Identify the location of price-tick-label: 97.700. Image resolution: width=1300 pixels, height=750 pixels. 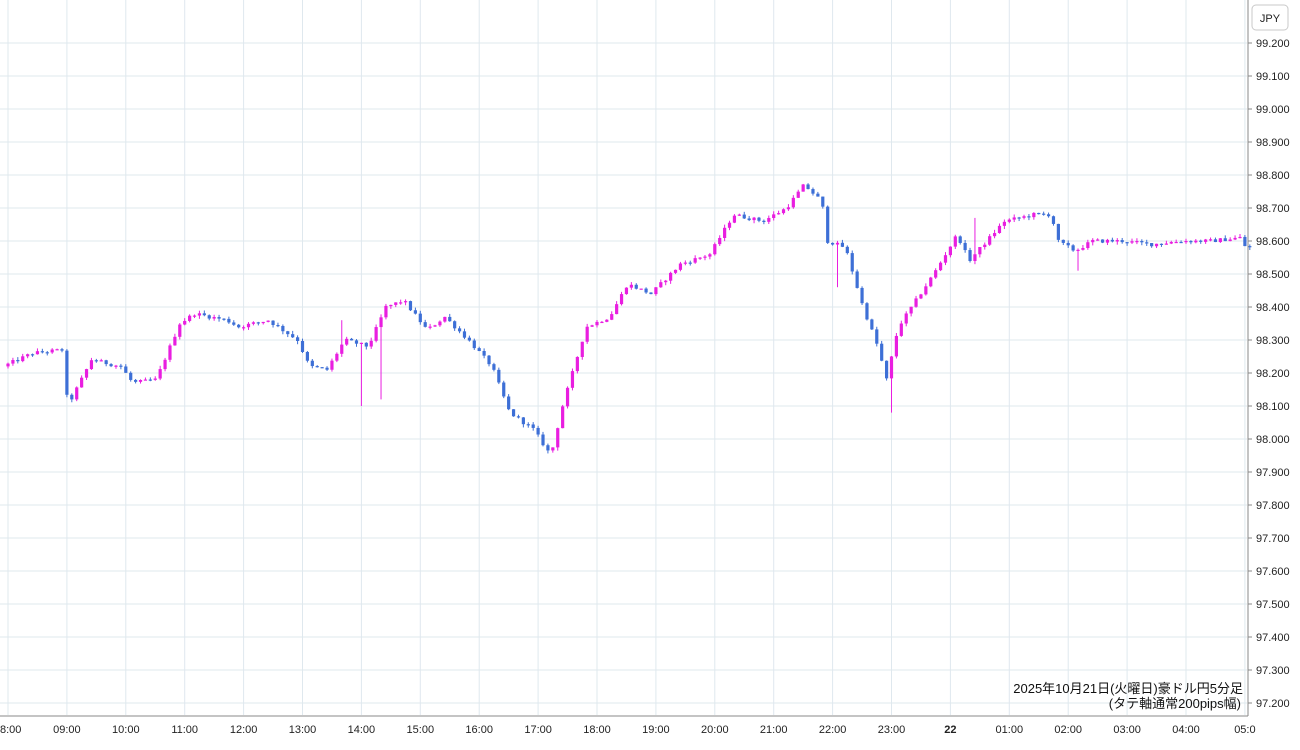
(1273, 539).